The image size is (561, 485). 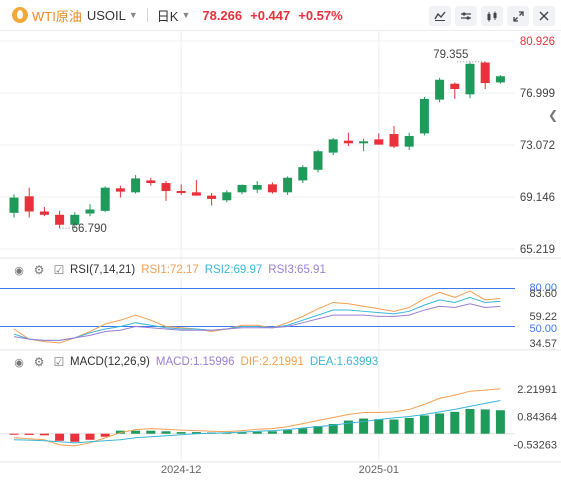 I want to click on rsi1-line, so click(x=257, y=317).